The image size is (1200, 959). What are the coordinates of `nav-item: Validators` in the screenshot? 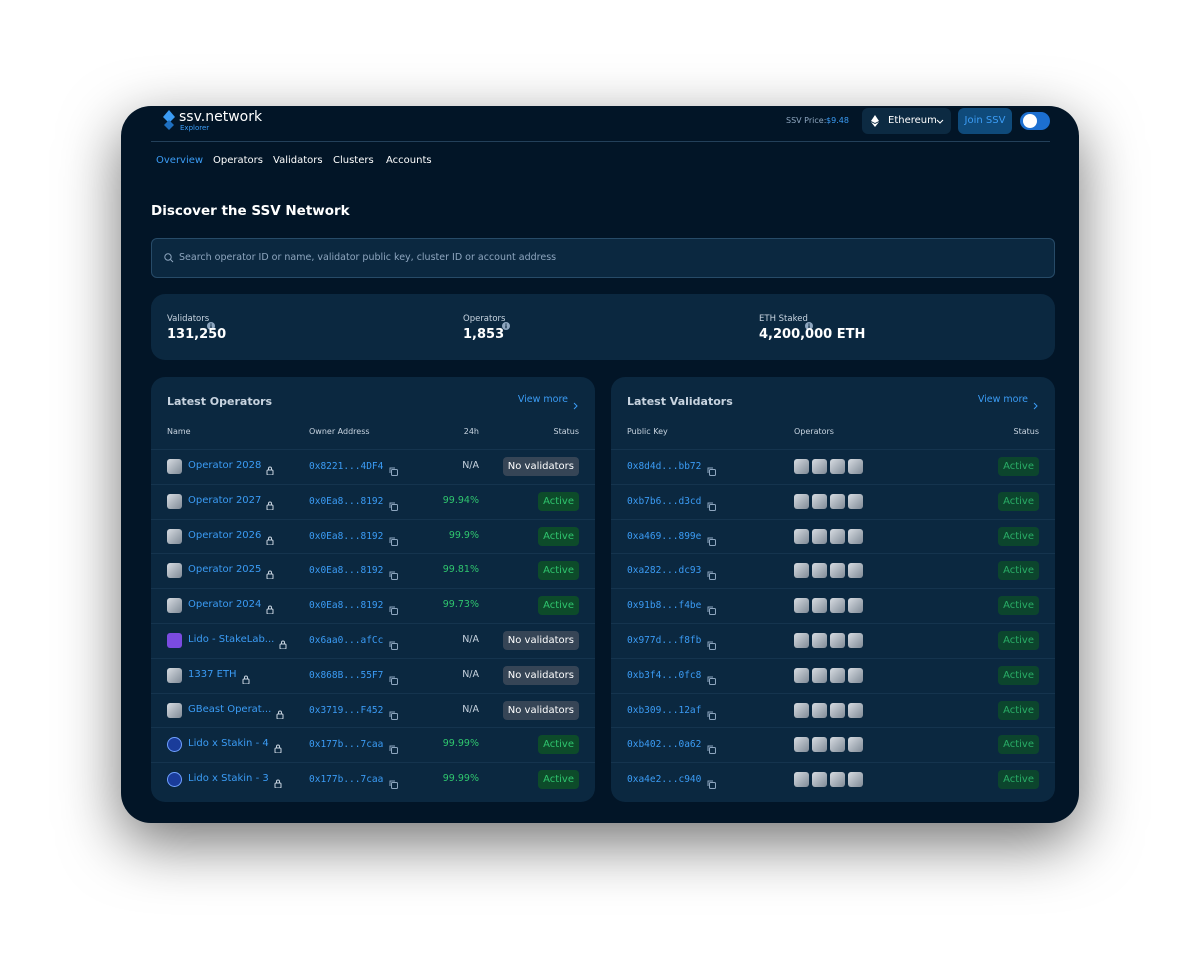 It's located at (298, 160).